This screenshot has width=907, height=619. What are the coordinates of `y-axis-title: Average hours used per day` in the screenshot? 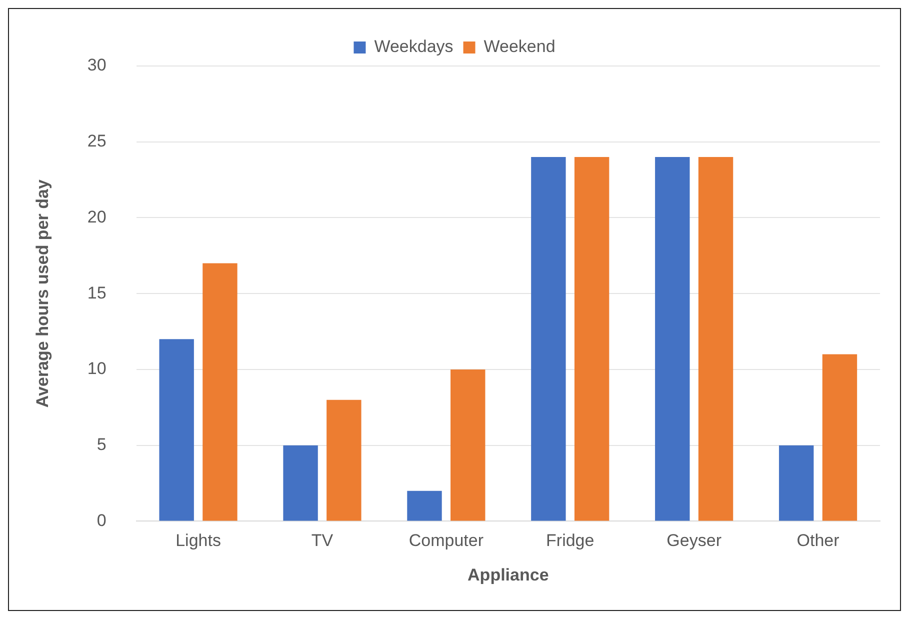 It's located at (42, 293).